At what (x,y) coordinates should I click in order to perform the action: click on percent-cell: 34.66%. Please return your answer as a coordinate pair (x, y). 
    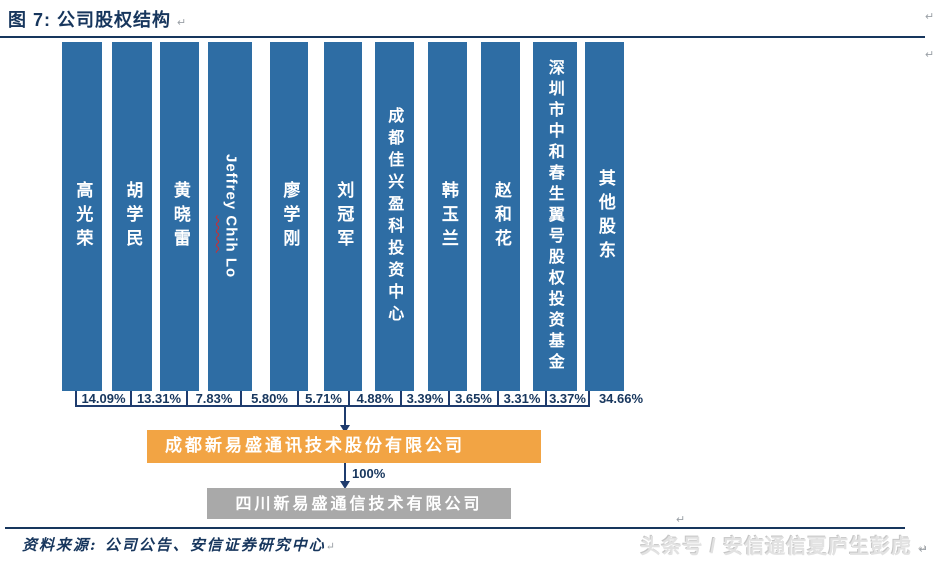
    Looking at the image, I should click on (620, 399).